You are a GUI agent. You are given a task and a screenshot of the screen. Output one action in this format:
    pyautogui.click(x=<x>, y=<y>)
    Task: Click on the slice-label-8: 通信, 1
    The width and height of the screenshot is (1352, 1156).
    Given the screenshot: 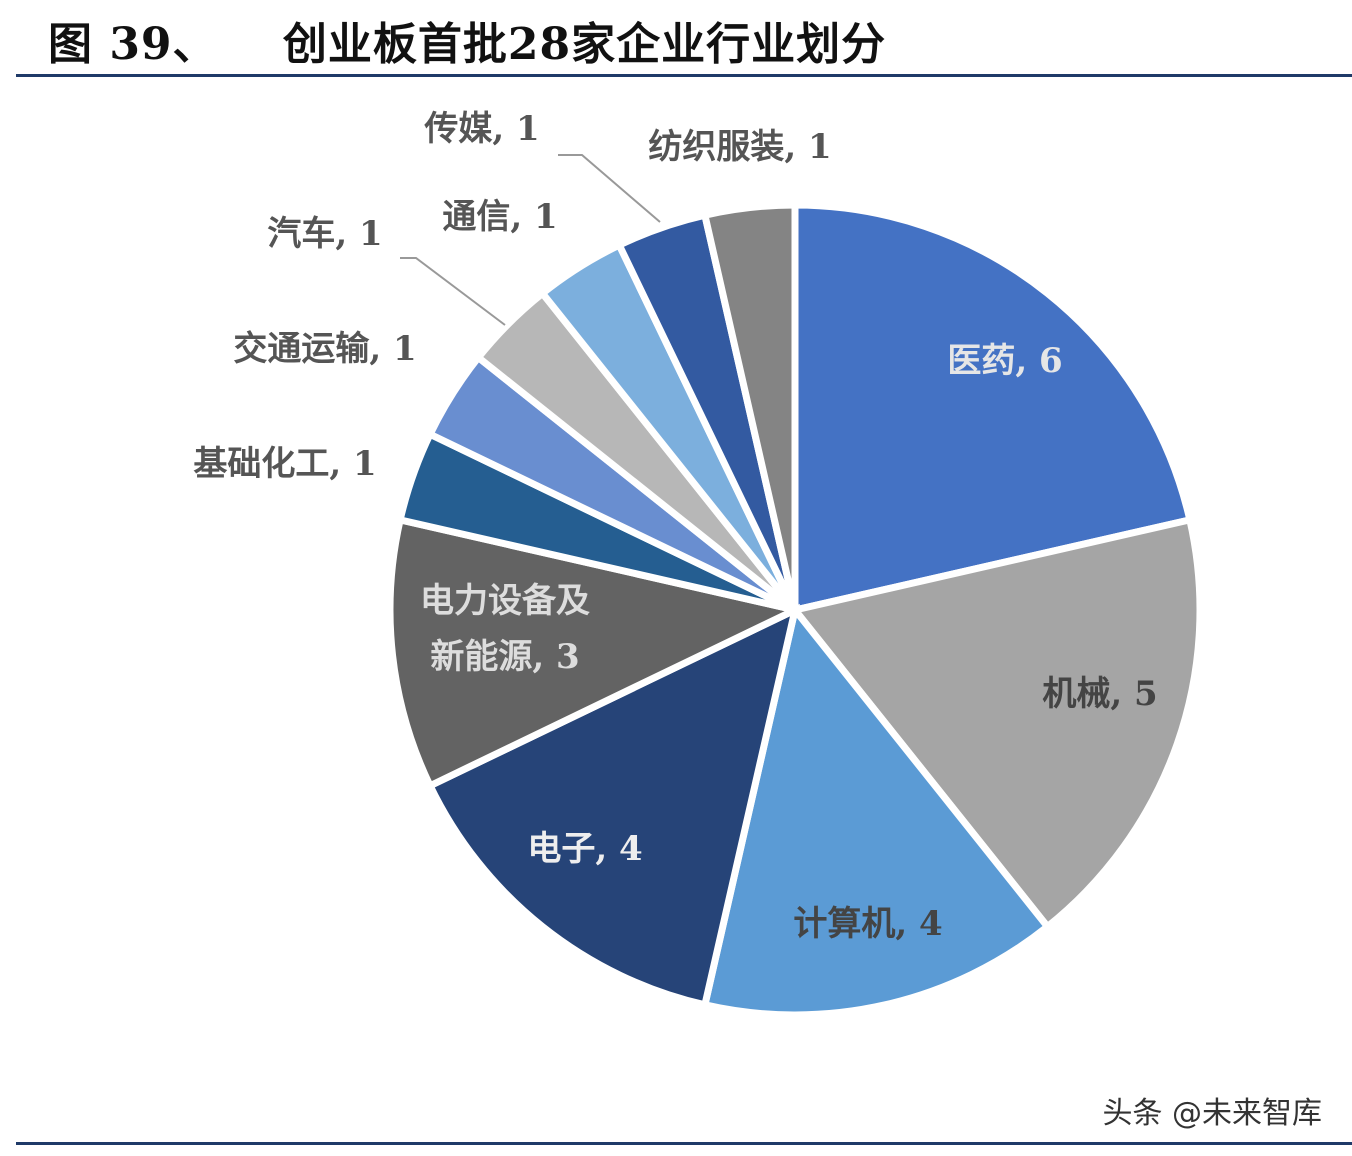 What is the action you would take?
    pyautogui.click(x=499, y=217)
    